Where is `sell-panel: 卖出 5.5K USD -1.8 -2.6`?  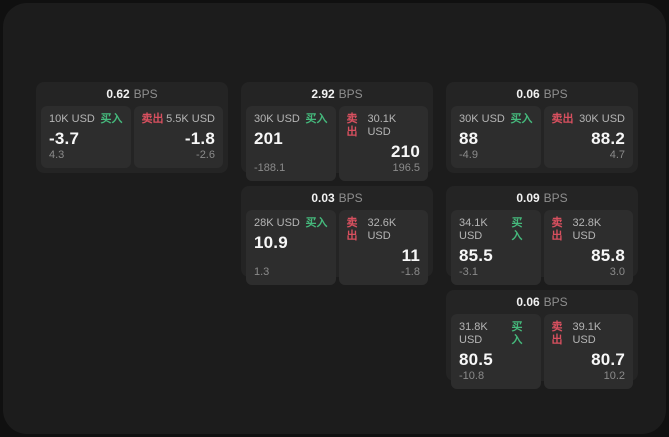
sell-panel: 卖出 5.5K USD -1.8 -2.6 is located at coordinates (178, 137).